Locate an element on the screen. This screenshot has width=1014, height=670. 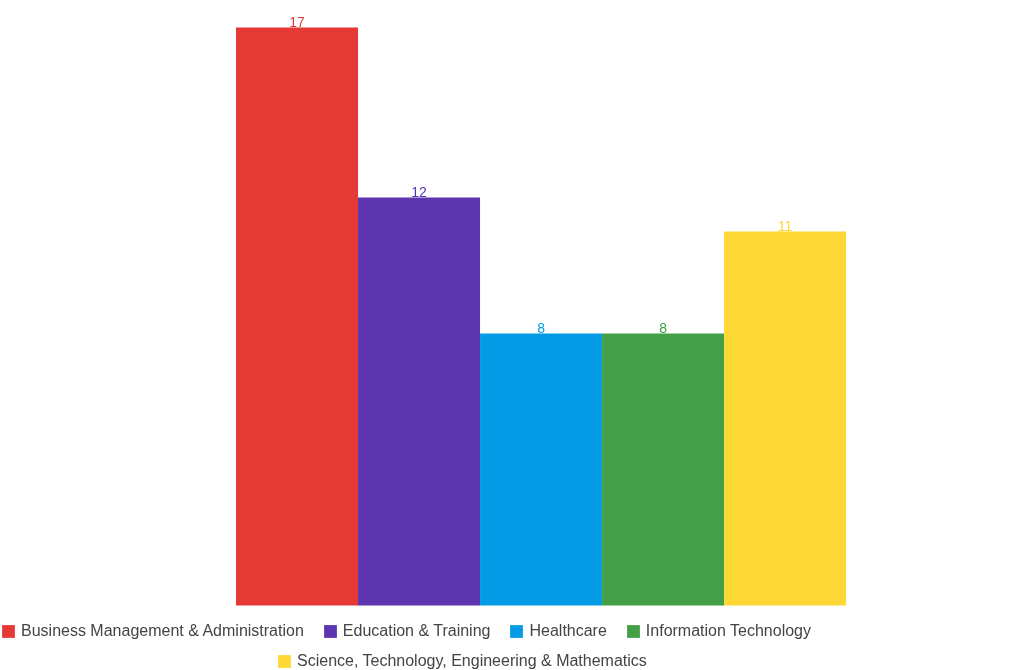
legend-label: Healthcare is located at coordinates (568, 631).